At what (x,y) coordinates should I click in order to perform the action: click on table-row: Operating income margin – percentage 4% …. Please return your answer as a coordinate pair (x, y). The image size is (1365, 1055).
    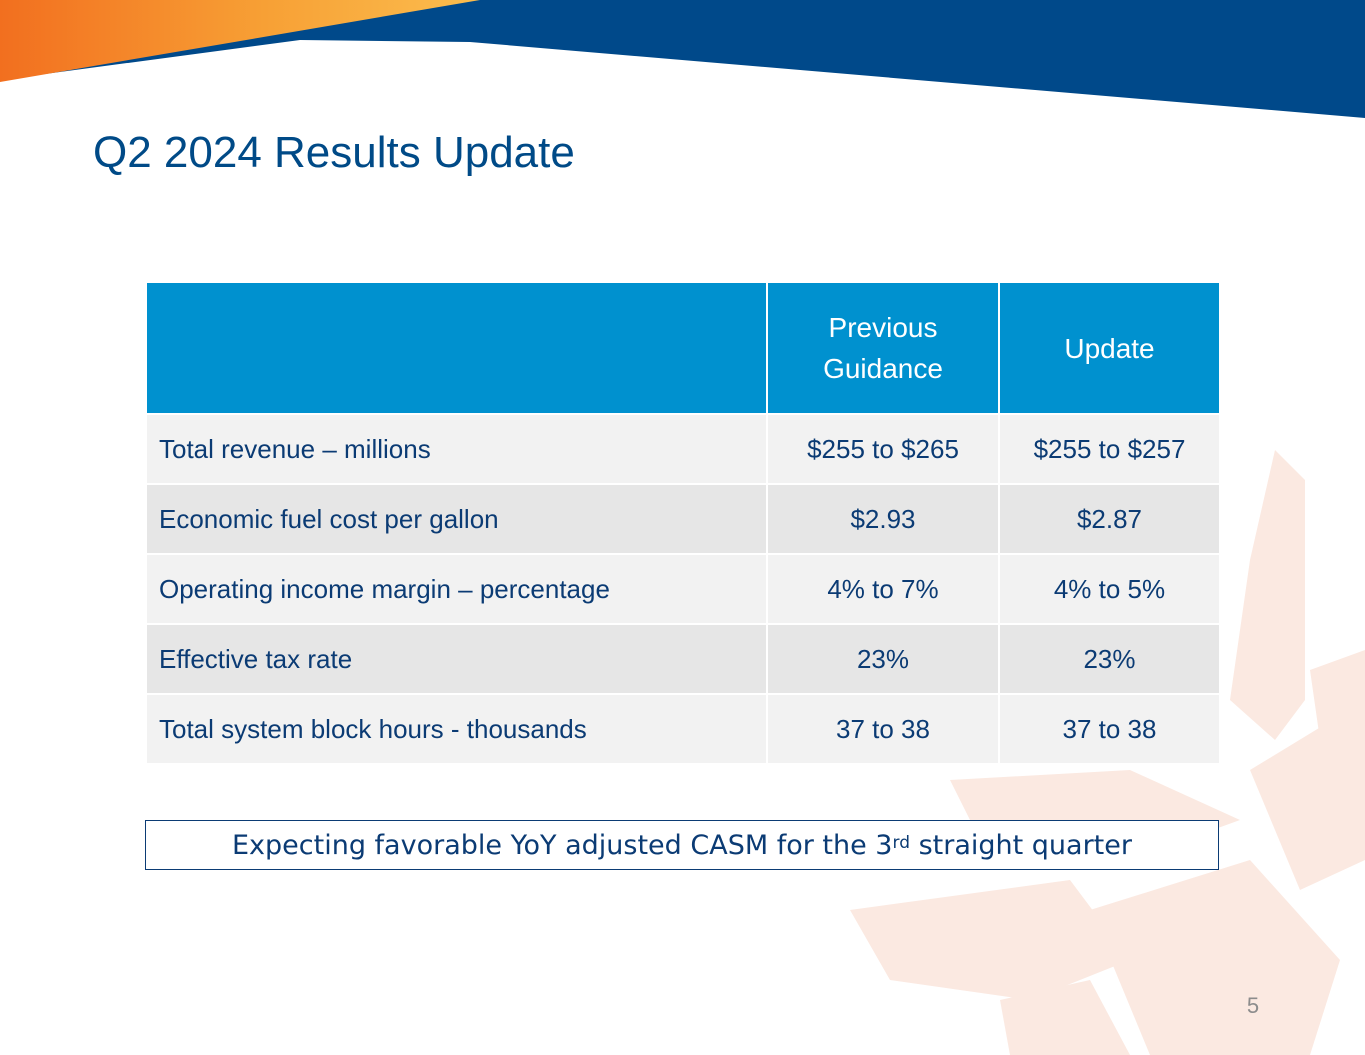
    Looking at the image, I should click on (683, 589).